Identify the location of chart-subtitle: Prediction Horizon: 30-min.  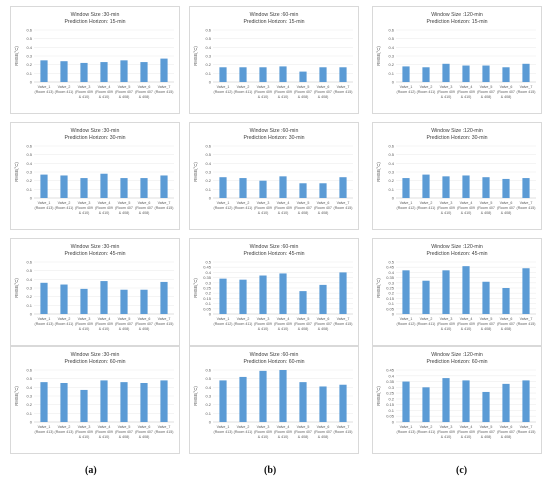
(94, 138).